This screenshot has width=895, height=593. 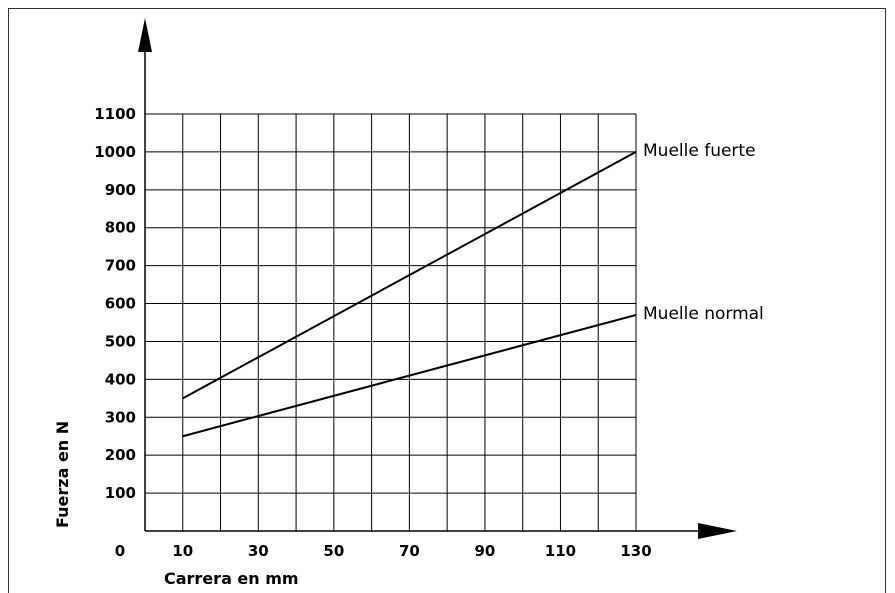 I want to click on x-tick-label: 90, so click(x=484, y=551).